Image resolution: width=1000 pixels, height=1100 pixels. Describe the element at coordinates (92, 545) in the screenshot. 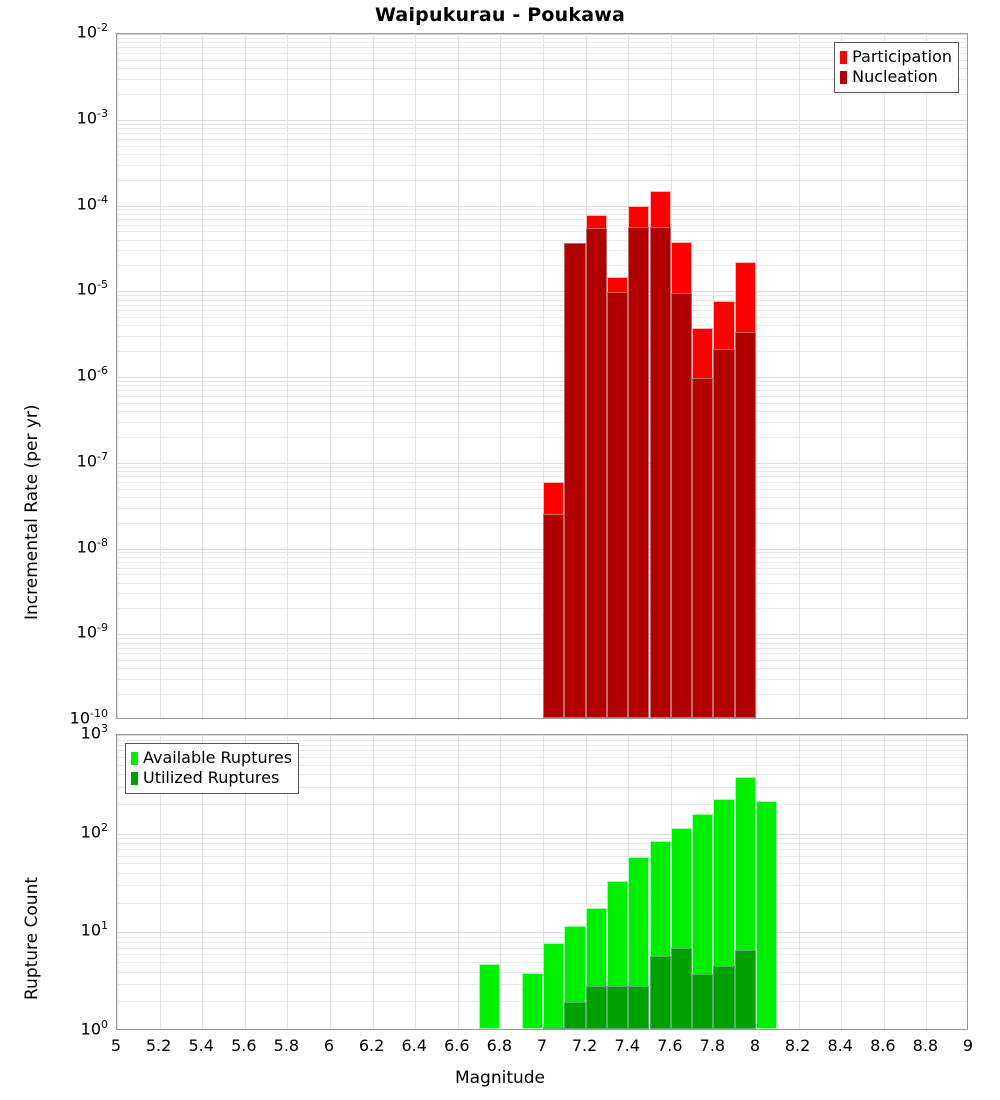

I see `y-axis-tick-label: 10⁻⁸` at that location.